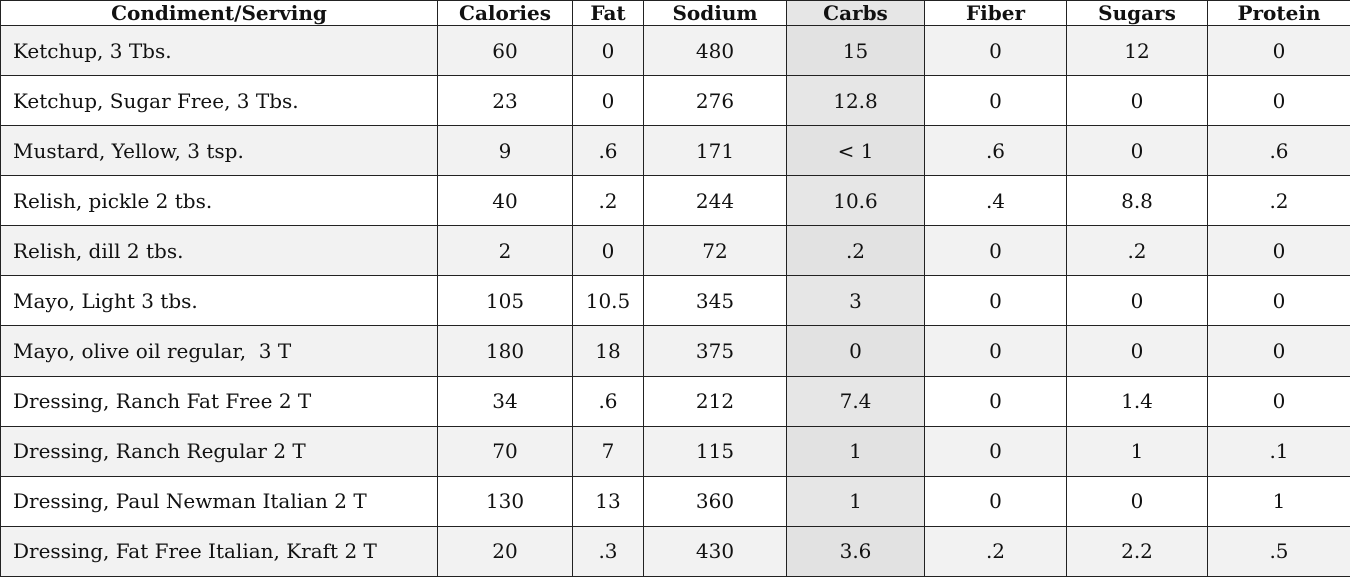 The image size is (1350, 577). What do you see at coordinates (219, 451) in the screenshot?
I see `row-label: Dressing, Ranch Regular 2 T` at bounding box center [219, 451].